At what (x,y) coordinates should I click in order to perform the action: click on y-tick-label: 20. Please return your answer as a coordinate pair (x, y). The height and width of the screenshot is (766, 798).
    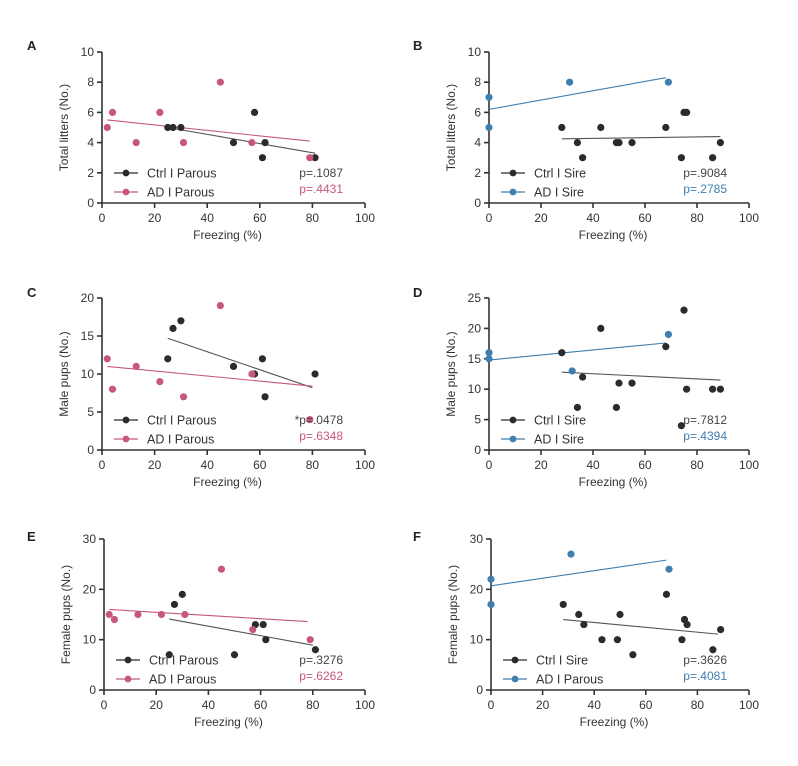
    Looking at the image, I should click on (88, 298).